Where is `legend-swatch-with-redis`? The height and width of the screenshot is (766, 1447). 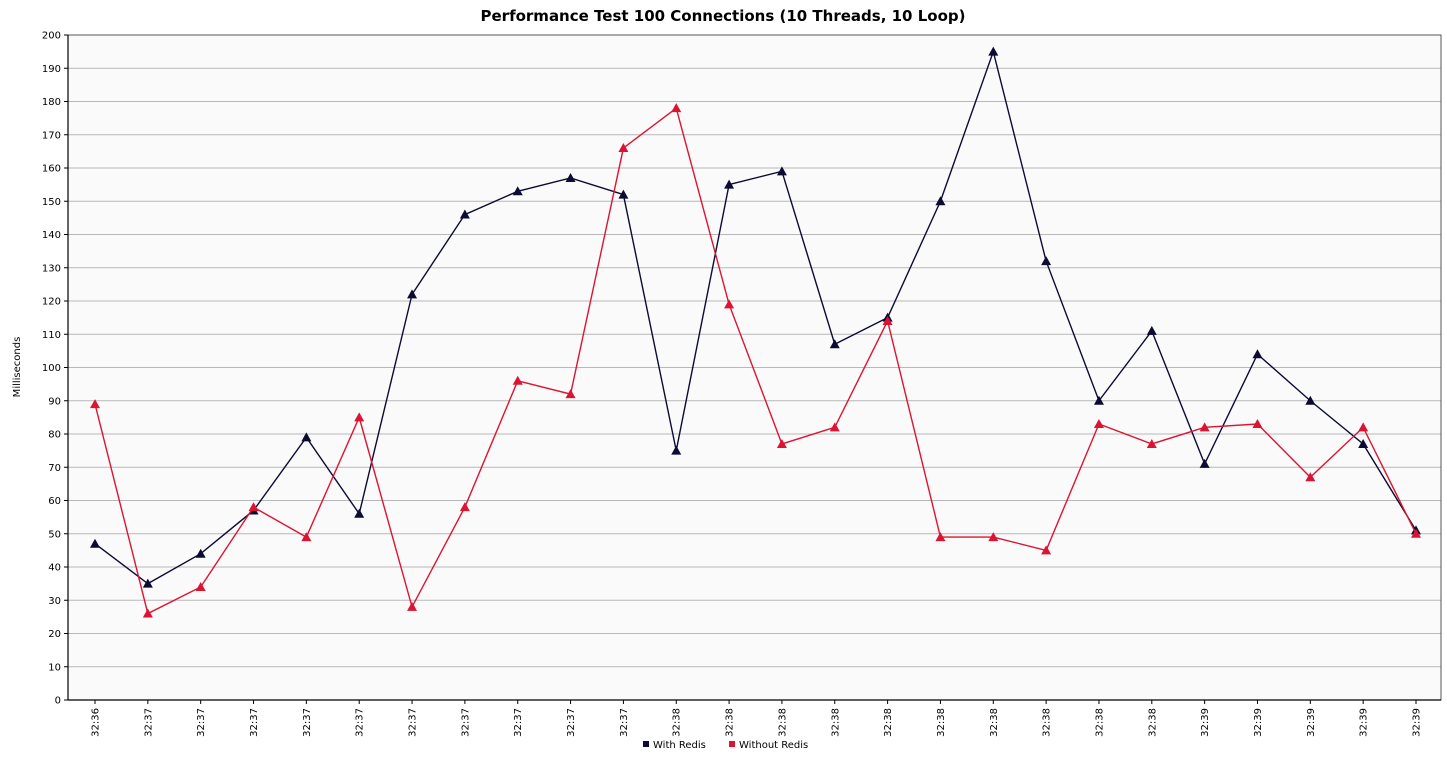 legend-swatch-with-redis is located at coordinates (646, 744).